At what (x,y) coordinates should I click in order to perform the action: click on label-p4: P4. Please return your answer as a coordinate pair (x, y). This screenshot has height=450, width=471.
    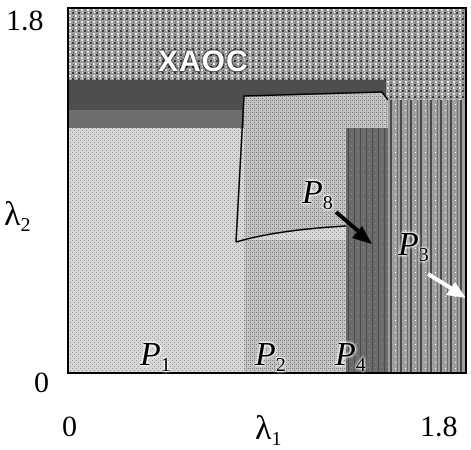
    Looking at the image, I should click on (350, 356).